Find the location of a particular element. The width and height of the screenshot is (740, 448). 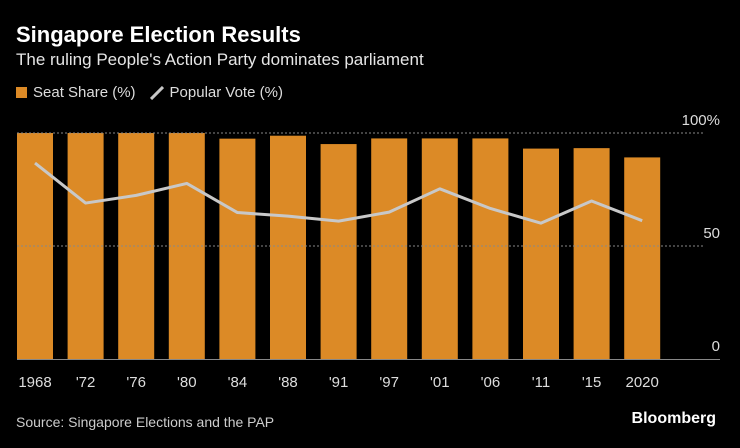

bar-'11 is located at coordinates (541, 253).